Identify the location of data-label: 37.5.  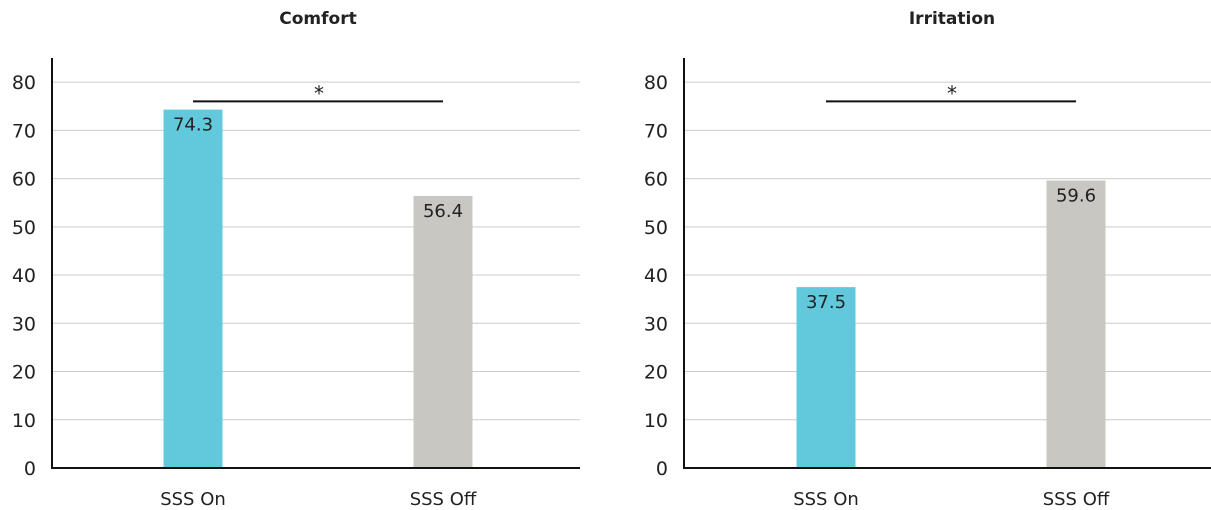
(826, 302).